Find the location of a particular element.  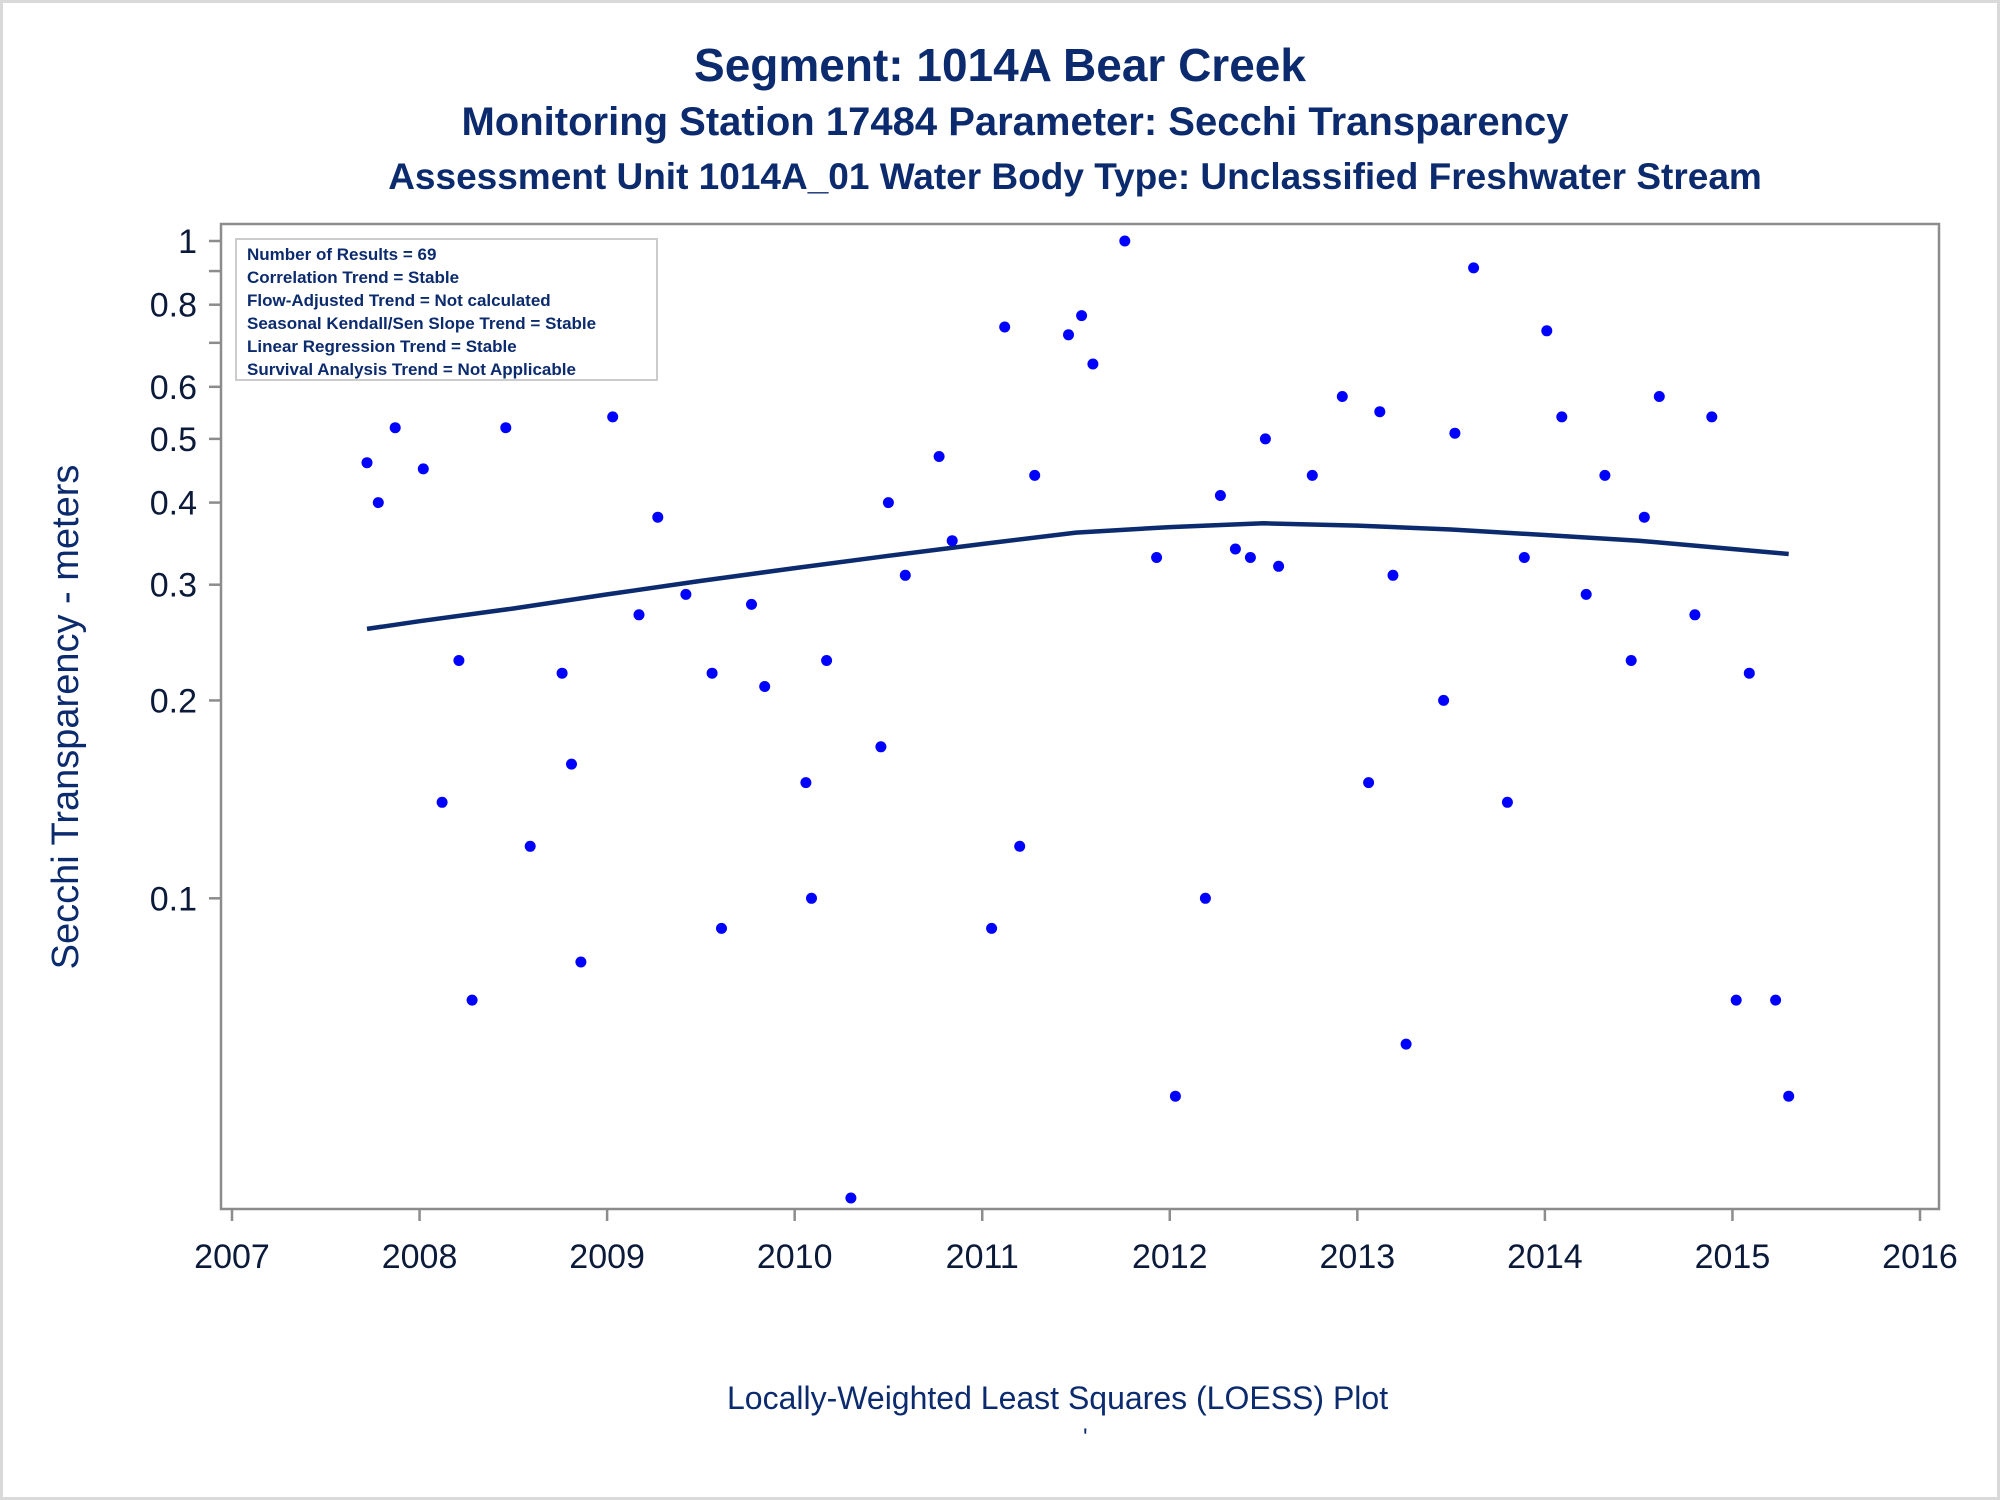

y-tick-label-0: 0.1 is located at coordinates (173, 899).